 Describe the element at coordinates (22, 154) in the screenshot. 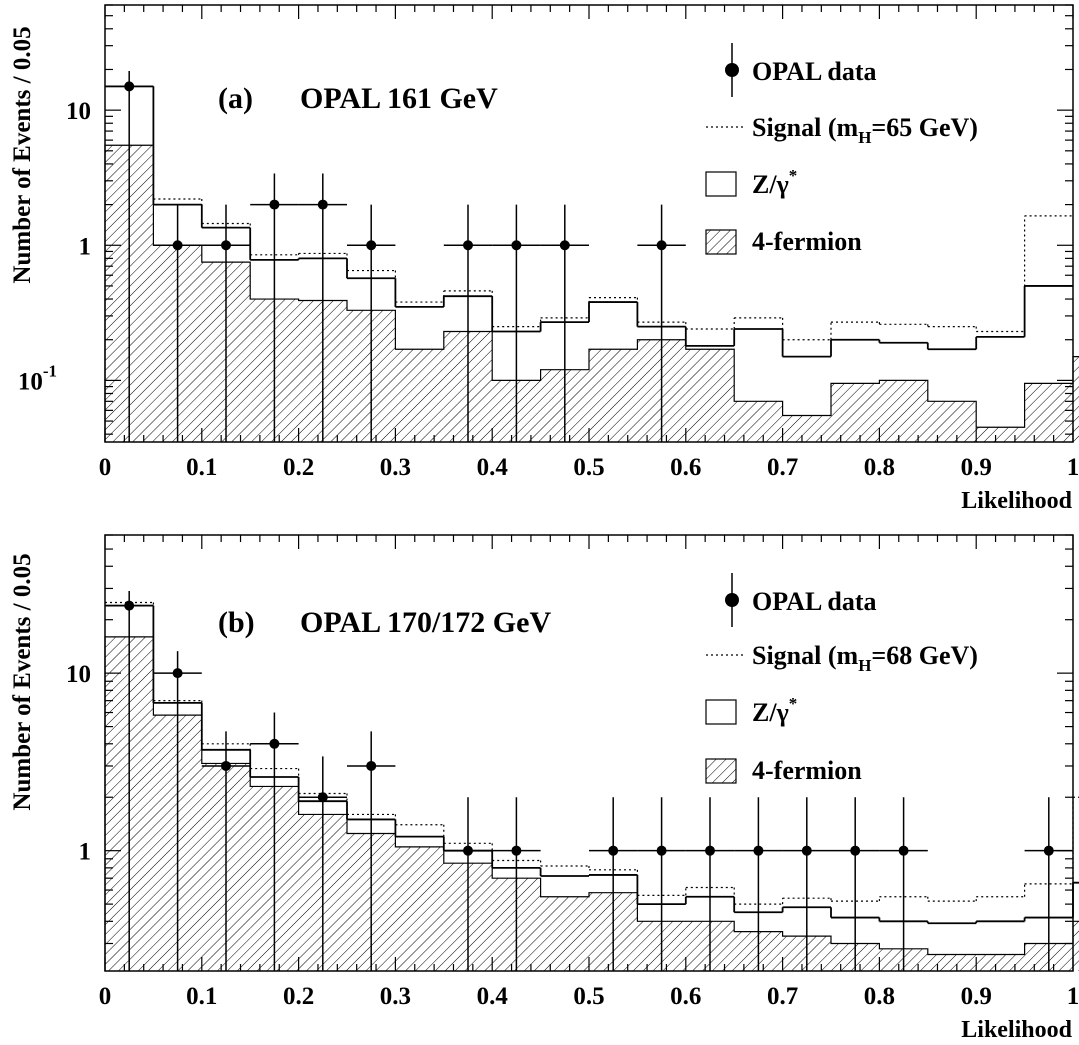

I see `panel-a-ylabel: Number of Events / 0.05` at that location.